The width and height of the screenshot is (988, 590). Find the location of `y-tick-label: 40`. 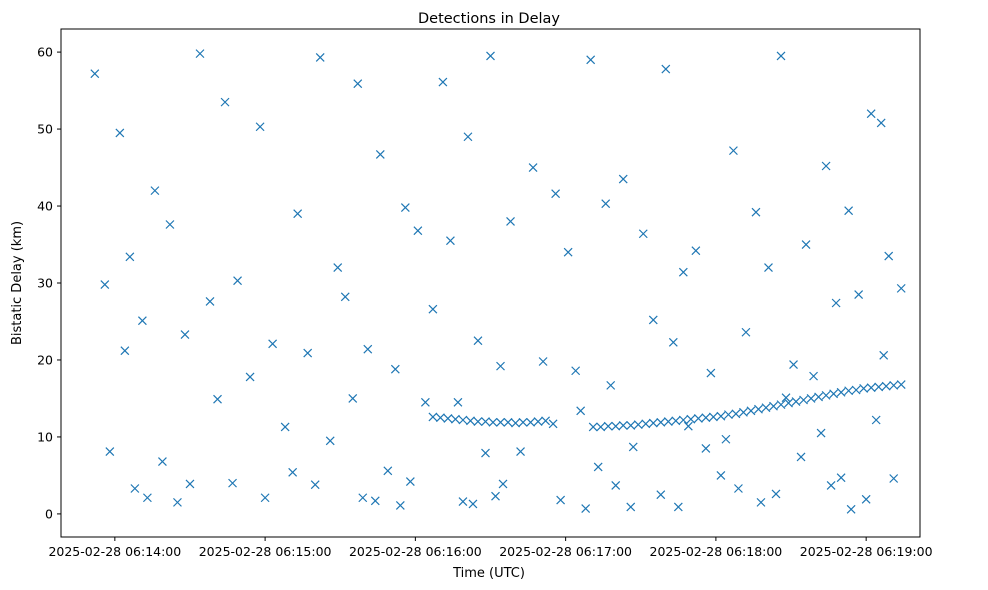

y-tick-label: 40 is located at coordinates (45, 206).